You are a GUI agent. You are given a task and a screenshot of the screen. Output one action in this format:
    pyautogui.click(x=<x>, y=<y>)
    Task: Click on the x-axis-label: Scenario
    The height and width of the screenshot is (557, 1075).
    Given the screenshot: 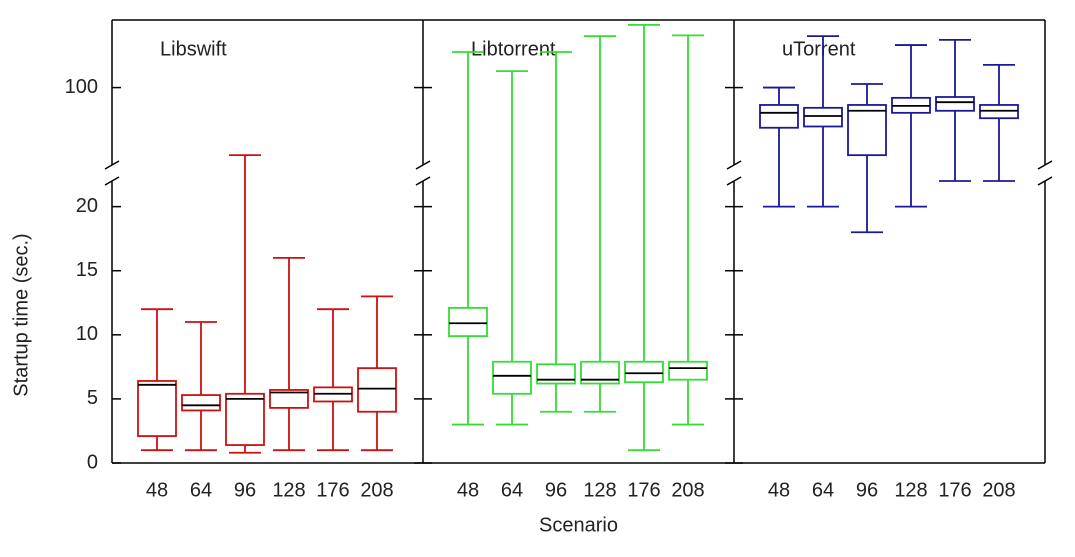 What is the action you would take?
    pyautogui.click(x=578, y=525)
    